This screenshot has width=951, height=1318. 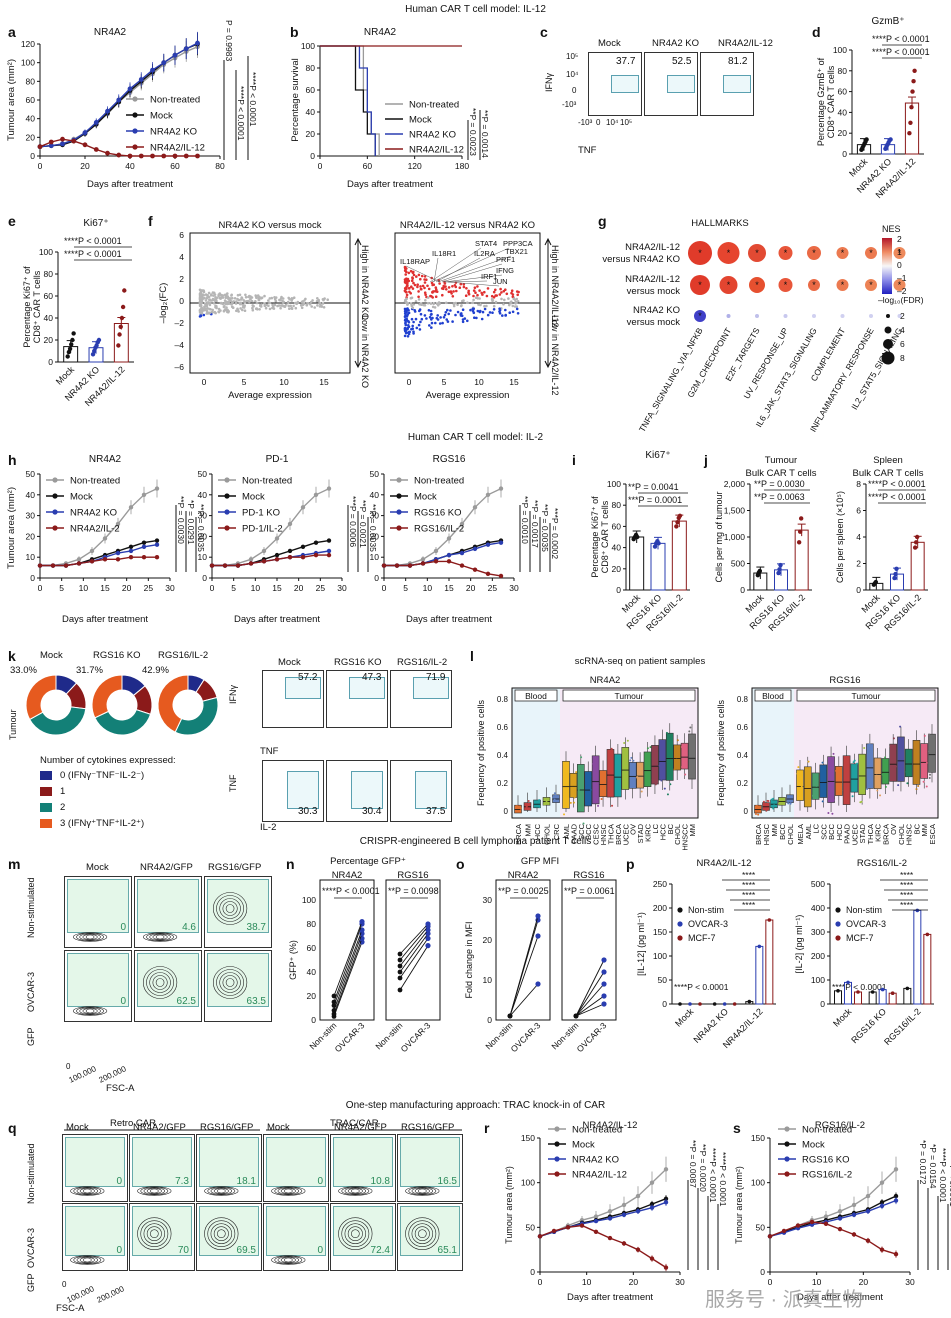 I want to click on panel-a-series-2-point, so click(x=152, y=70).